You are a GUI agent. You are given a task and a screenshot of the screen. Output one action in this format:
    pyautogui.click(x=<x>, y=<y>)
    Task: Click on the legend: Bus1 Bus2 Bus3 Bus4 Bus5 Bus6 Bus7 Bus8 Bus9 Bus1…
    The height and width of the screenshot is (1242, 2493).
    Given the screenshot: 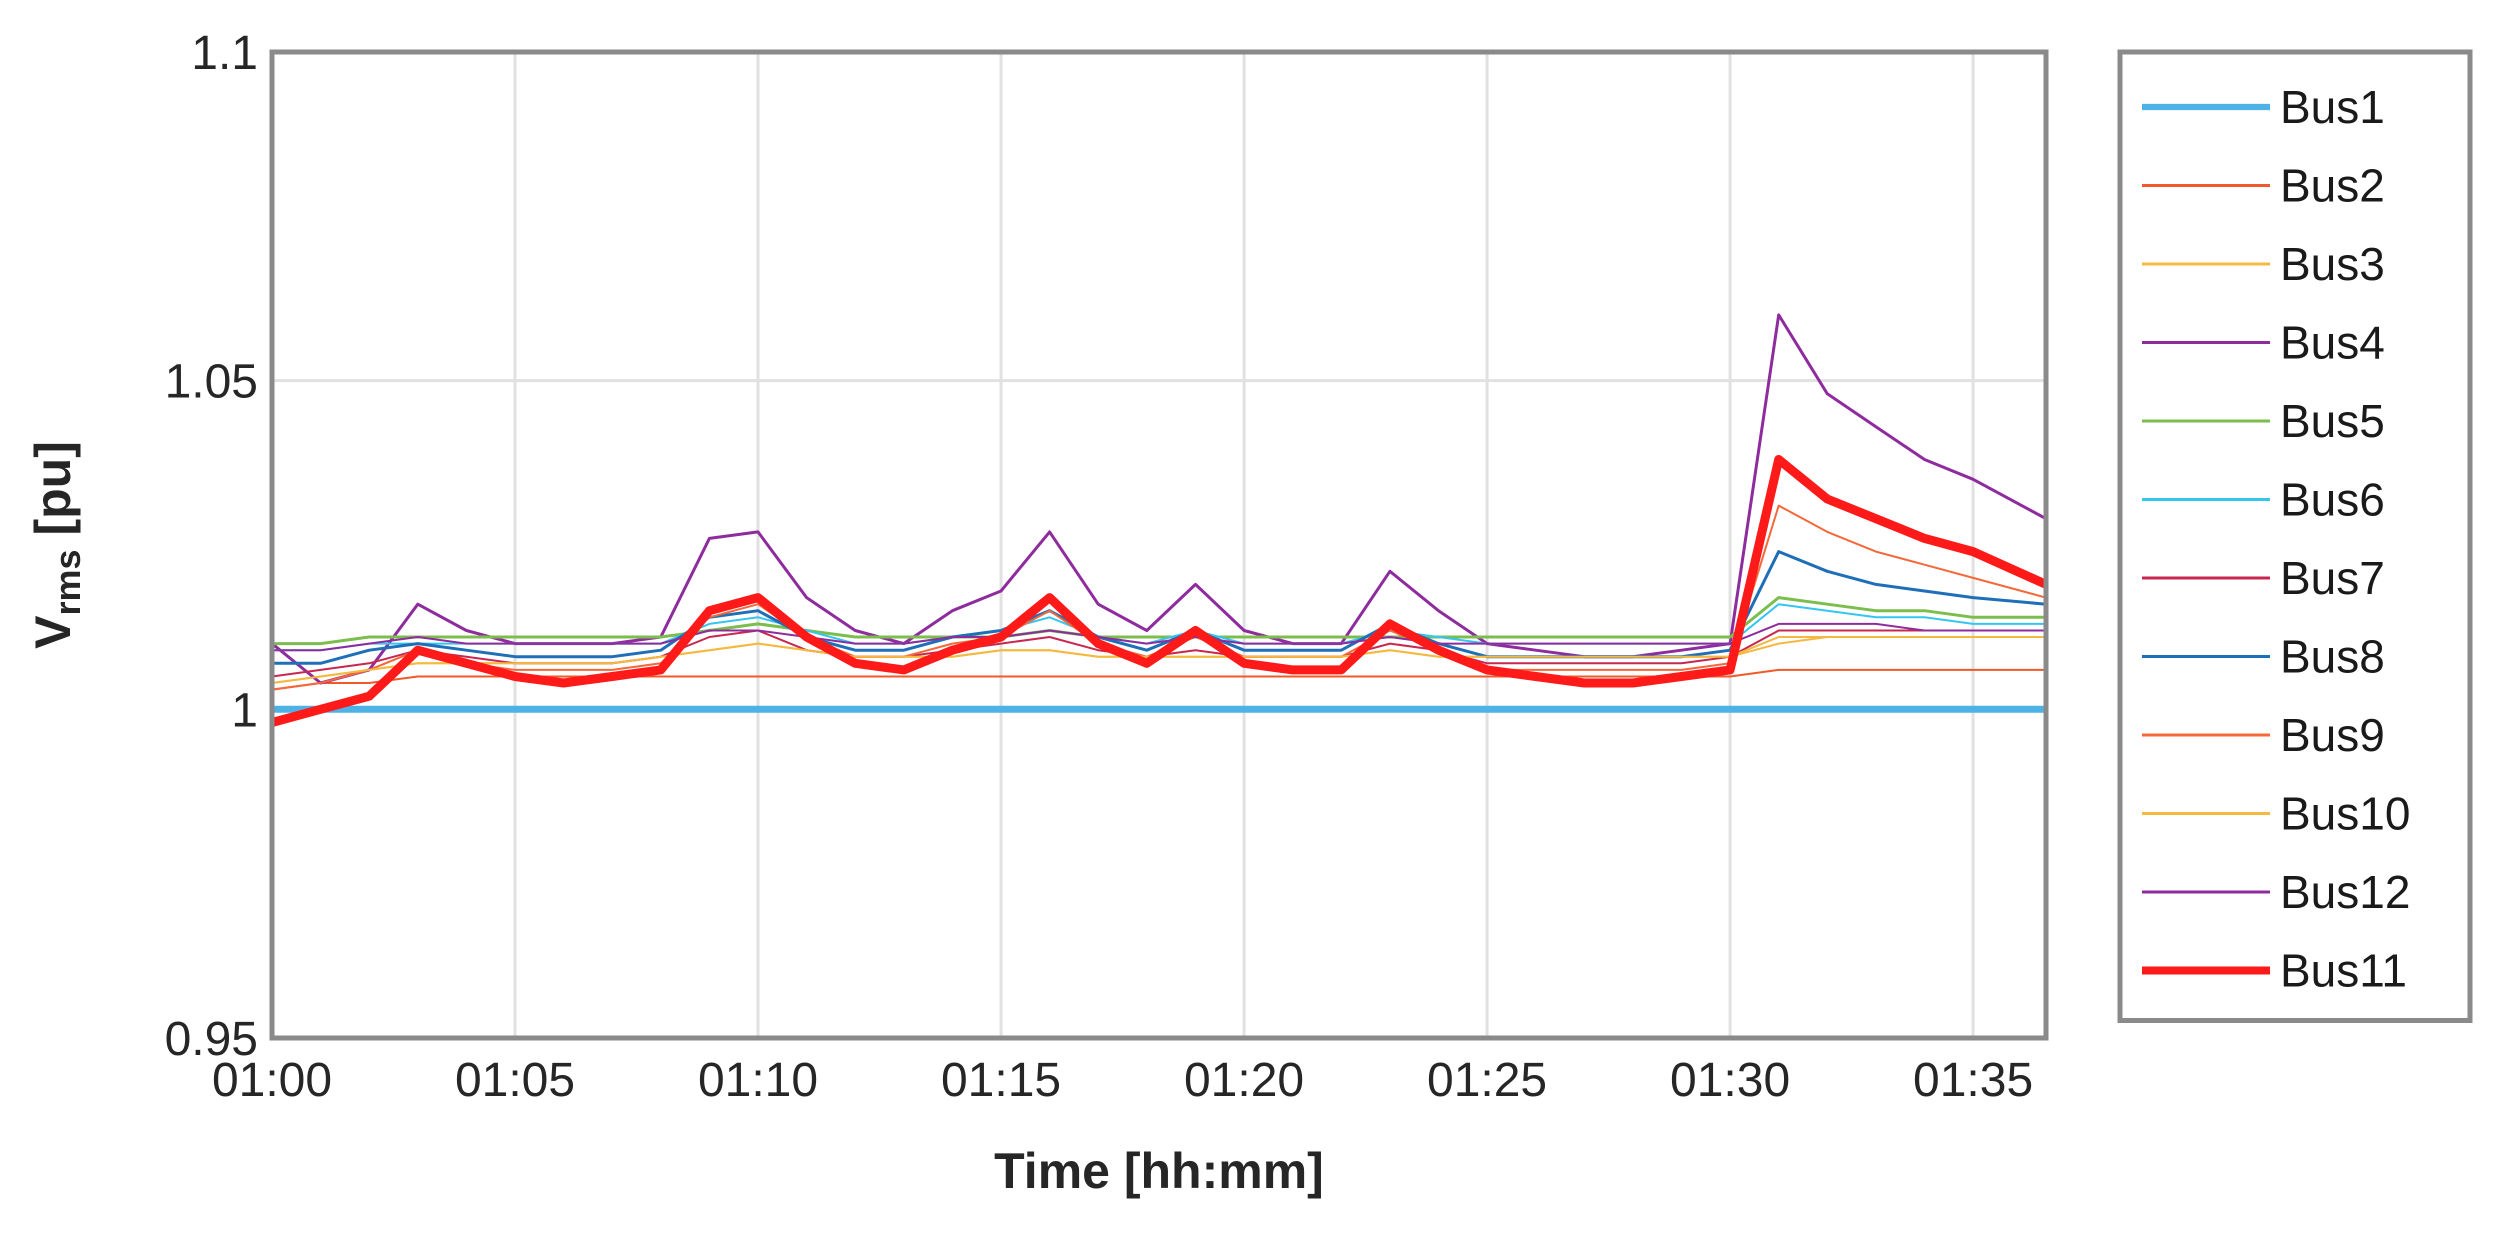 What is the action you would take?
    pyautogui.click(x=2295, y=536)
    